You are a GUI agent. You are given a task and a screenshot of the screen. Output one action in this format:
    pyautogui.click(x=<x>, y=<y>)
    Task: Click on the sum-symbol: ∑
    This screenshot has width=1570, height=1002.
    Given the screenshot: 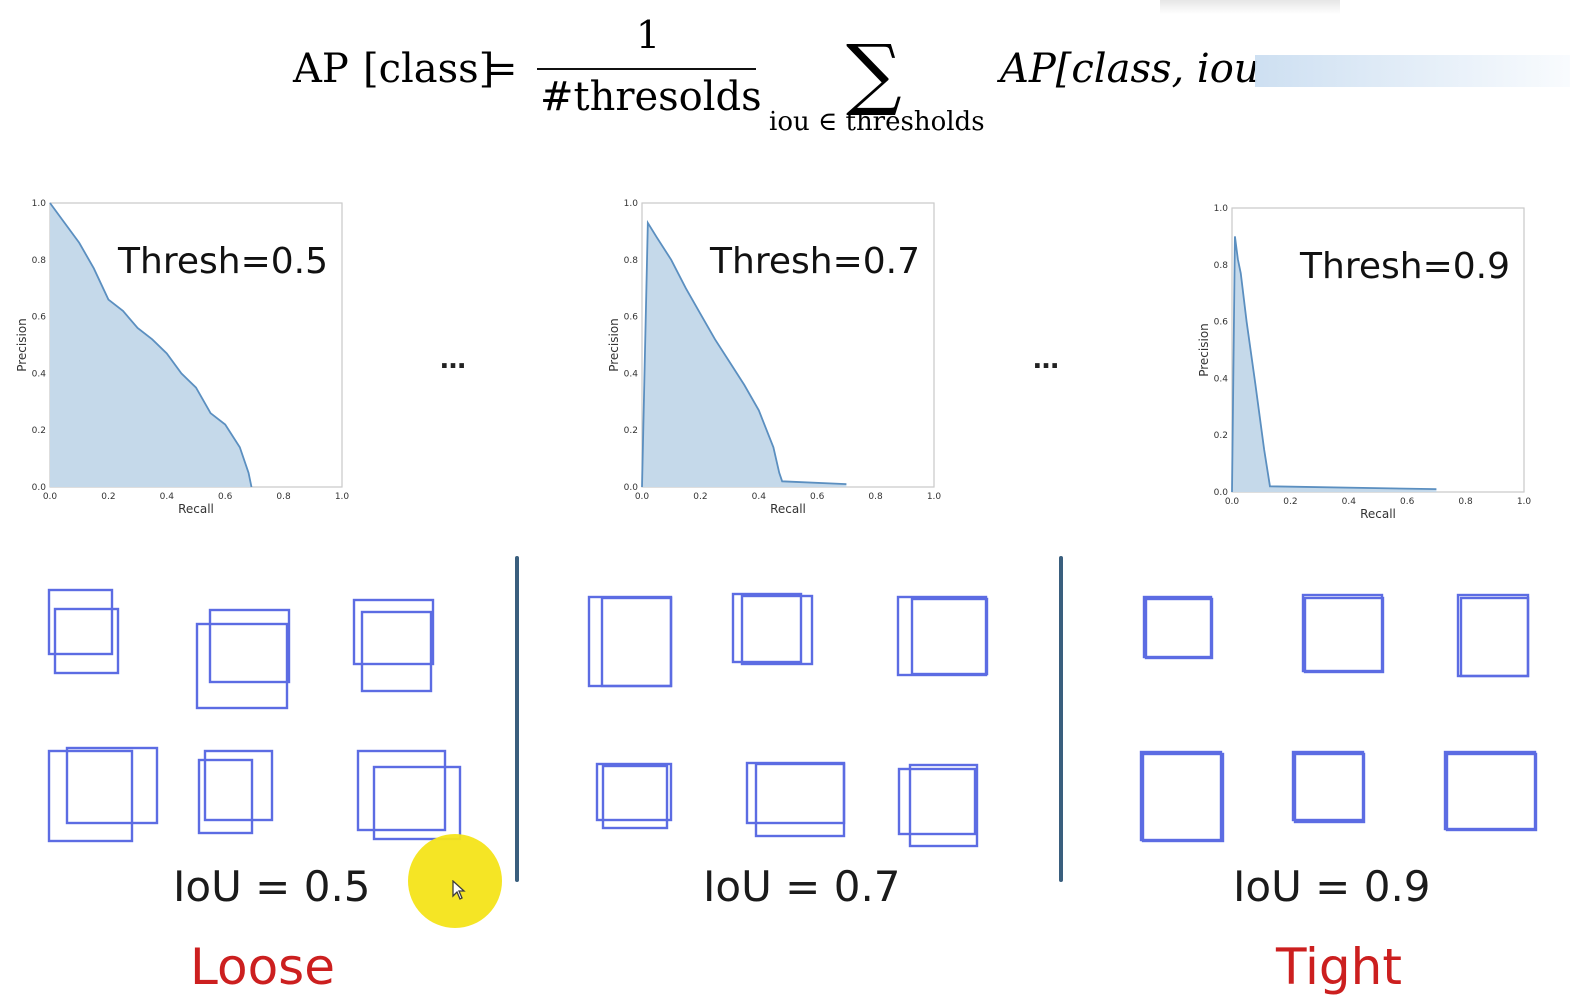 What is the action you would take?
    pyautogui.click(x=874, y=74)
    